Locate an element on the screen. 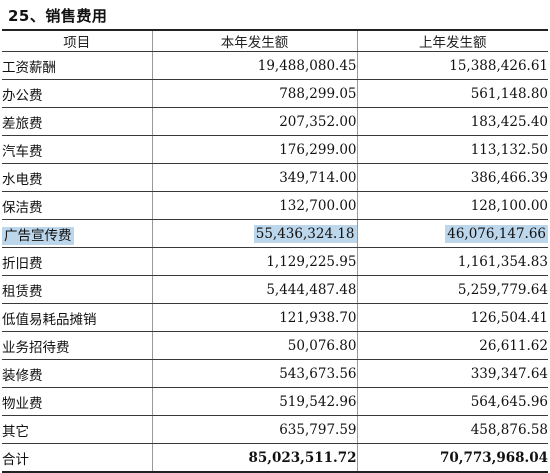  row-current-value: 519,542.96 is located at coordinates (254, 401).